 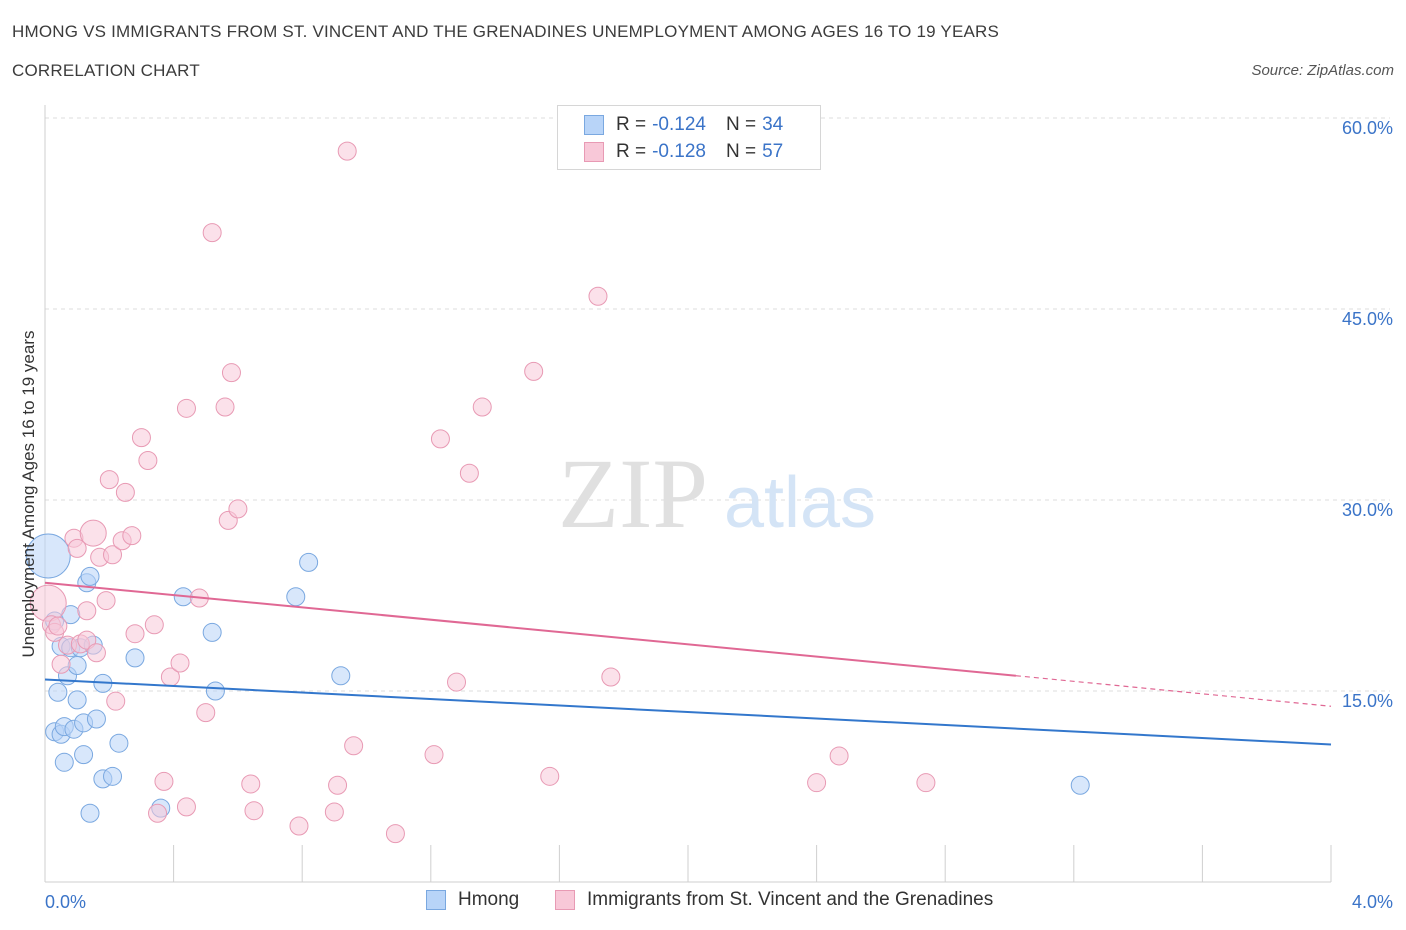 I want to click on series-swatch-svg, so click(x=565, y=900).